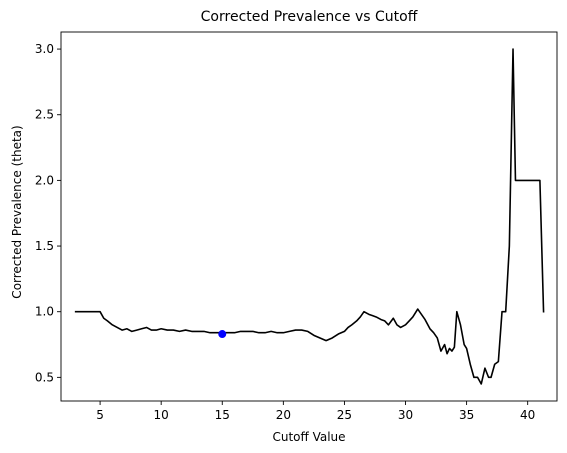 This screenshot has height=453, width=567. What do you see at coordinates (308, 437) in the screenshot?
I see `x-axis-title: Cutoff Value` at bounding box center [308, 437].